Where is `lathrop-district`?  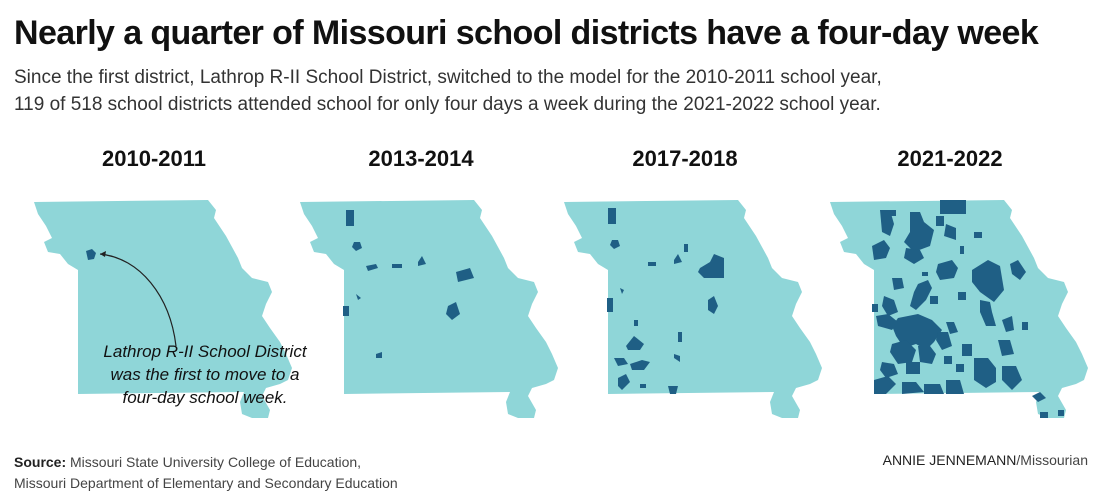
lathrop-district is located at coordinates (91, 254).